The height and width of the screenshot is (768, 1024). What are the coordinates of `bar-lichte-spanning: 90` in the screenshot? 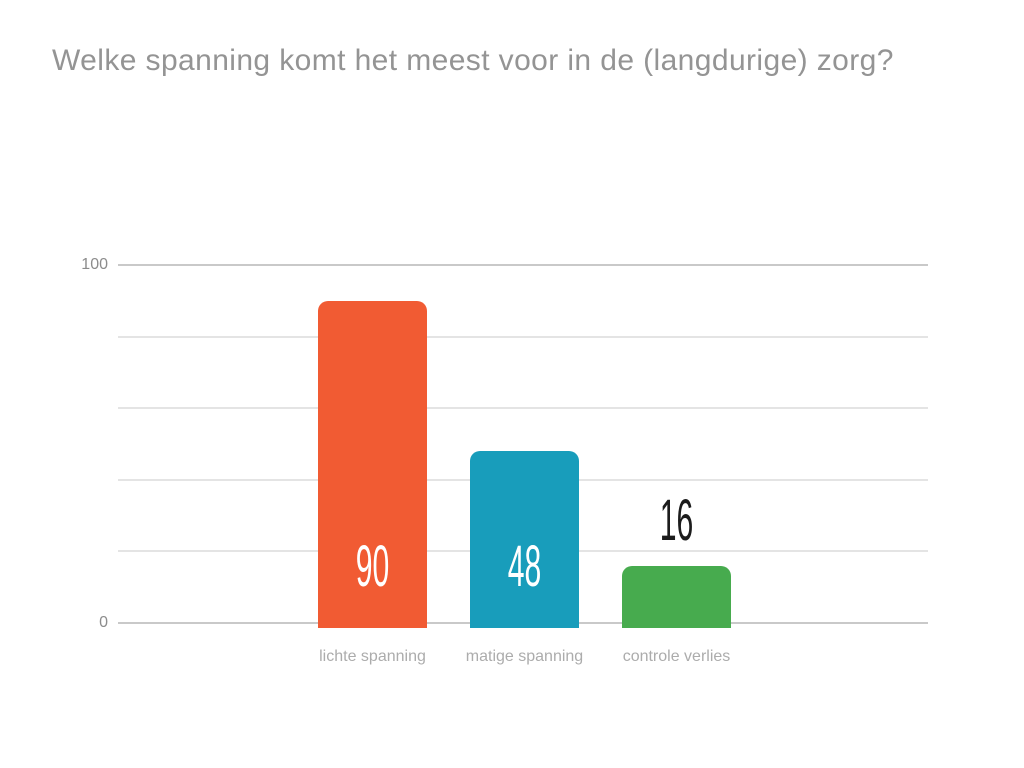 It's located at (372, 464).